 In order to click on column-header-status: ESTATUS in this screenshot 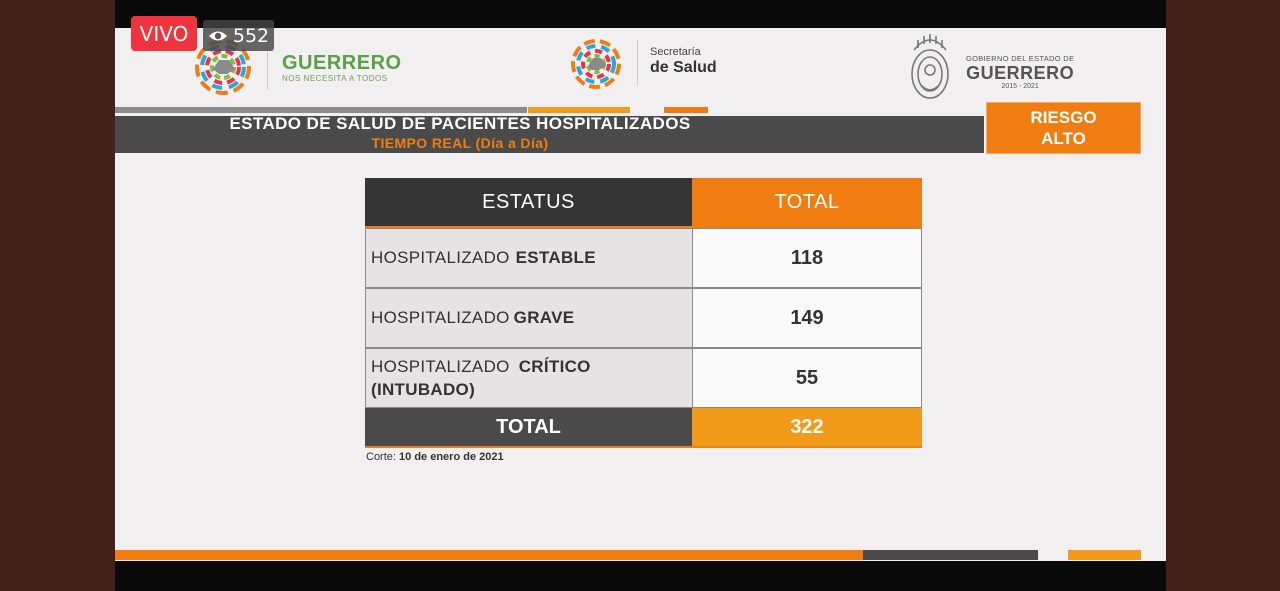, I will do `click(528, 202)`.